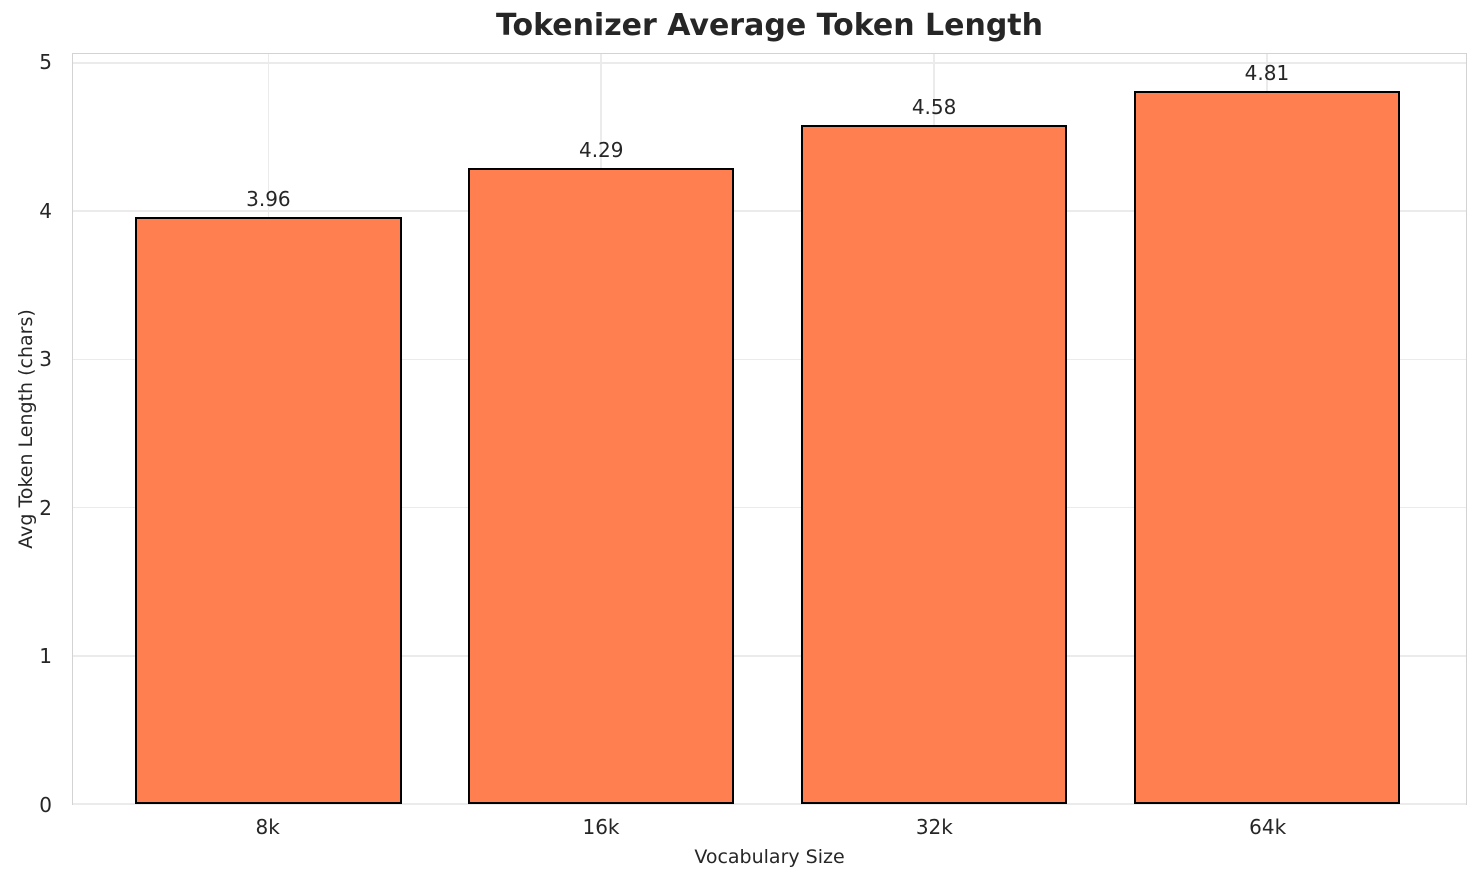  What do you see at coordinates (934, 827) in the screenshot?
I see `x-tick-label: 32k` at bounding box center [934, 827].